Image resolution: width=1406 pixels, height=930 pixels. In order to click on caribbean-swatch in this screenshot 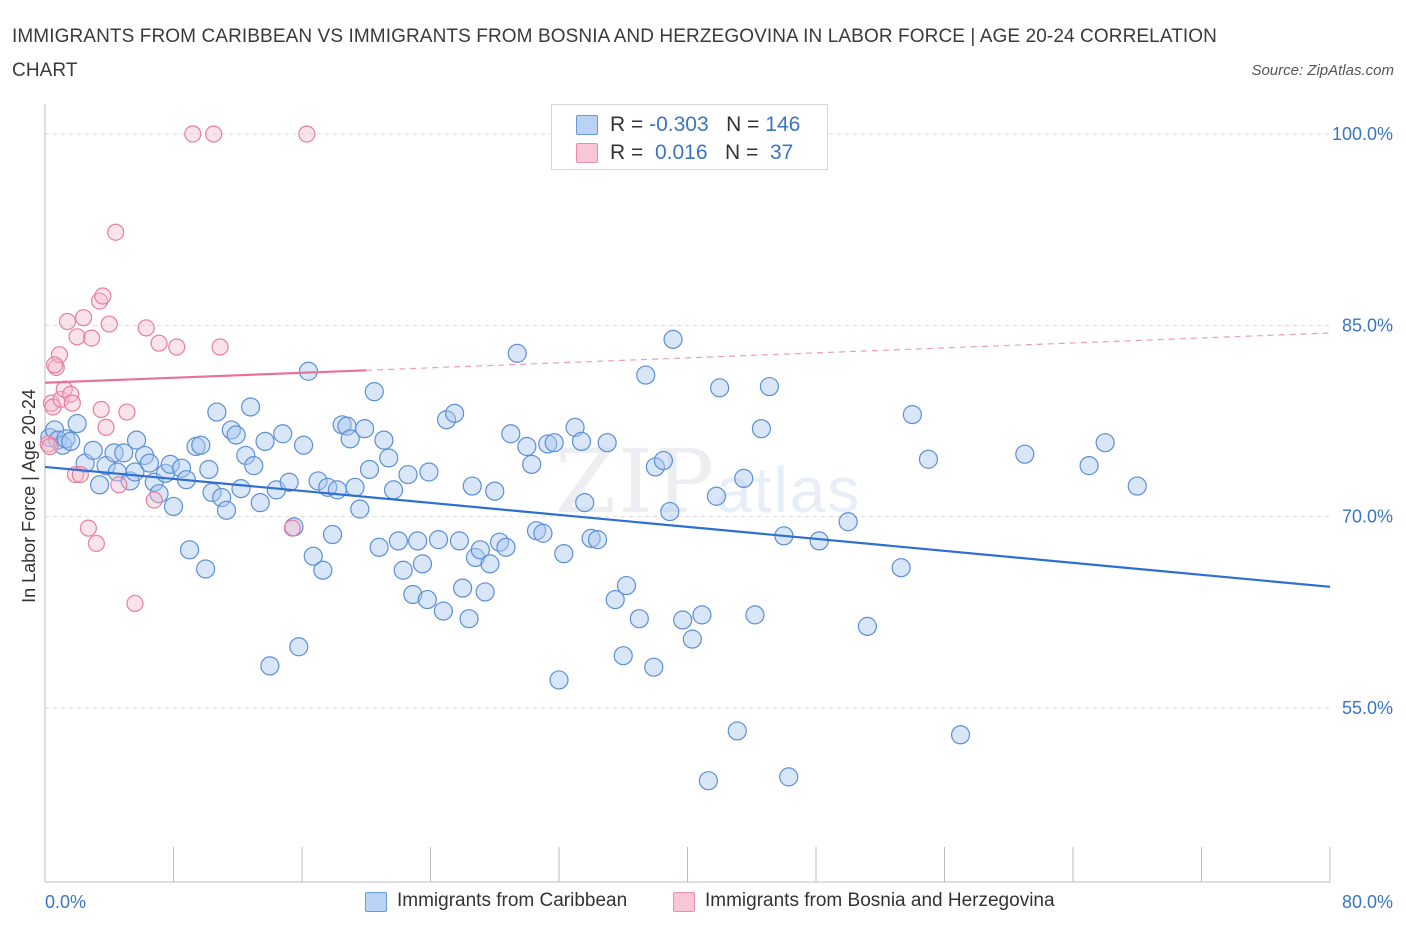, I will do `click(587, 125)`.